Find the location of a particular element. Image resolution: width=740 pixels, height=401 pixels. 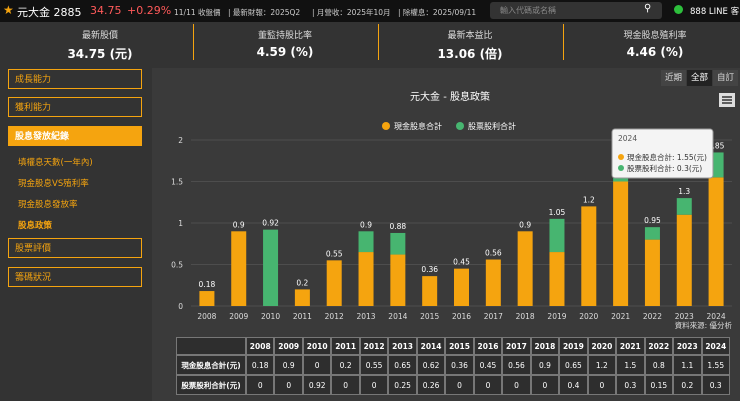

table-header: 2021 is located at coordinates (630, 346).